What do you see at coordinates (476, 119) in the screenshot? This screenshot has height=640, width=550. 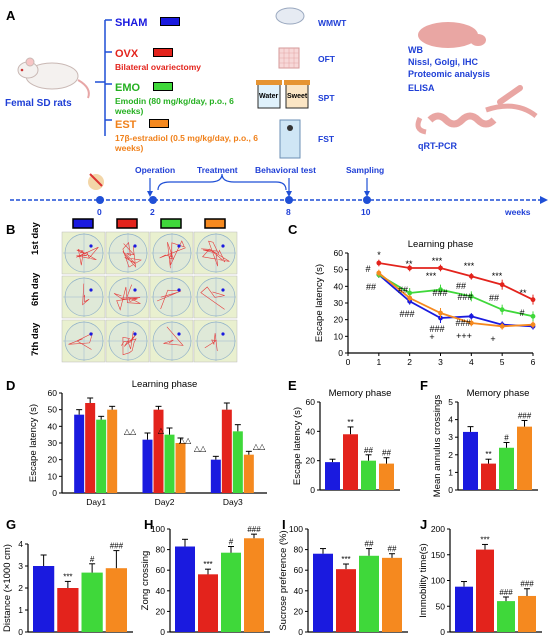 I see `intestine-icon` at bounding box center [476, 119].